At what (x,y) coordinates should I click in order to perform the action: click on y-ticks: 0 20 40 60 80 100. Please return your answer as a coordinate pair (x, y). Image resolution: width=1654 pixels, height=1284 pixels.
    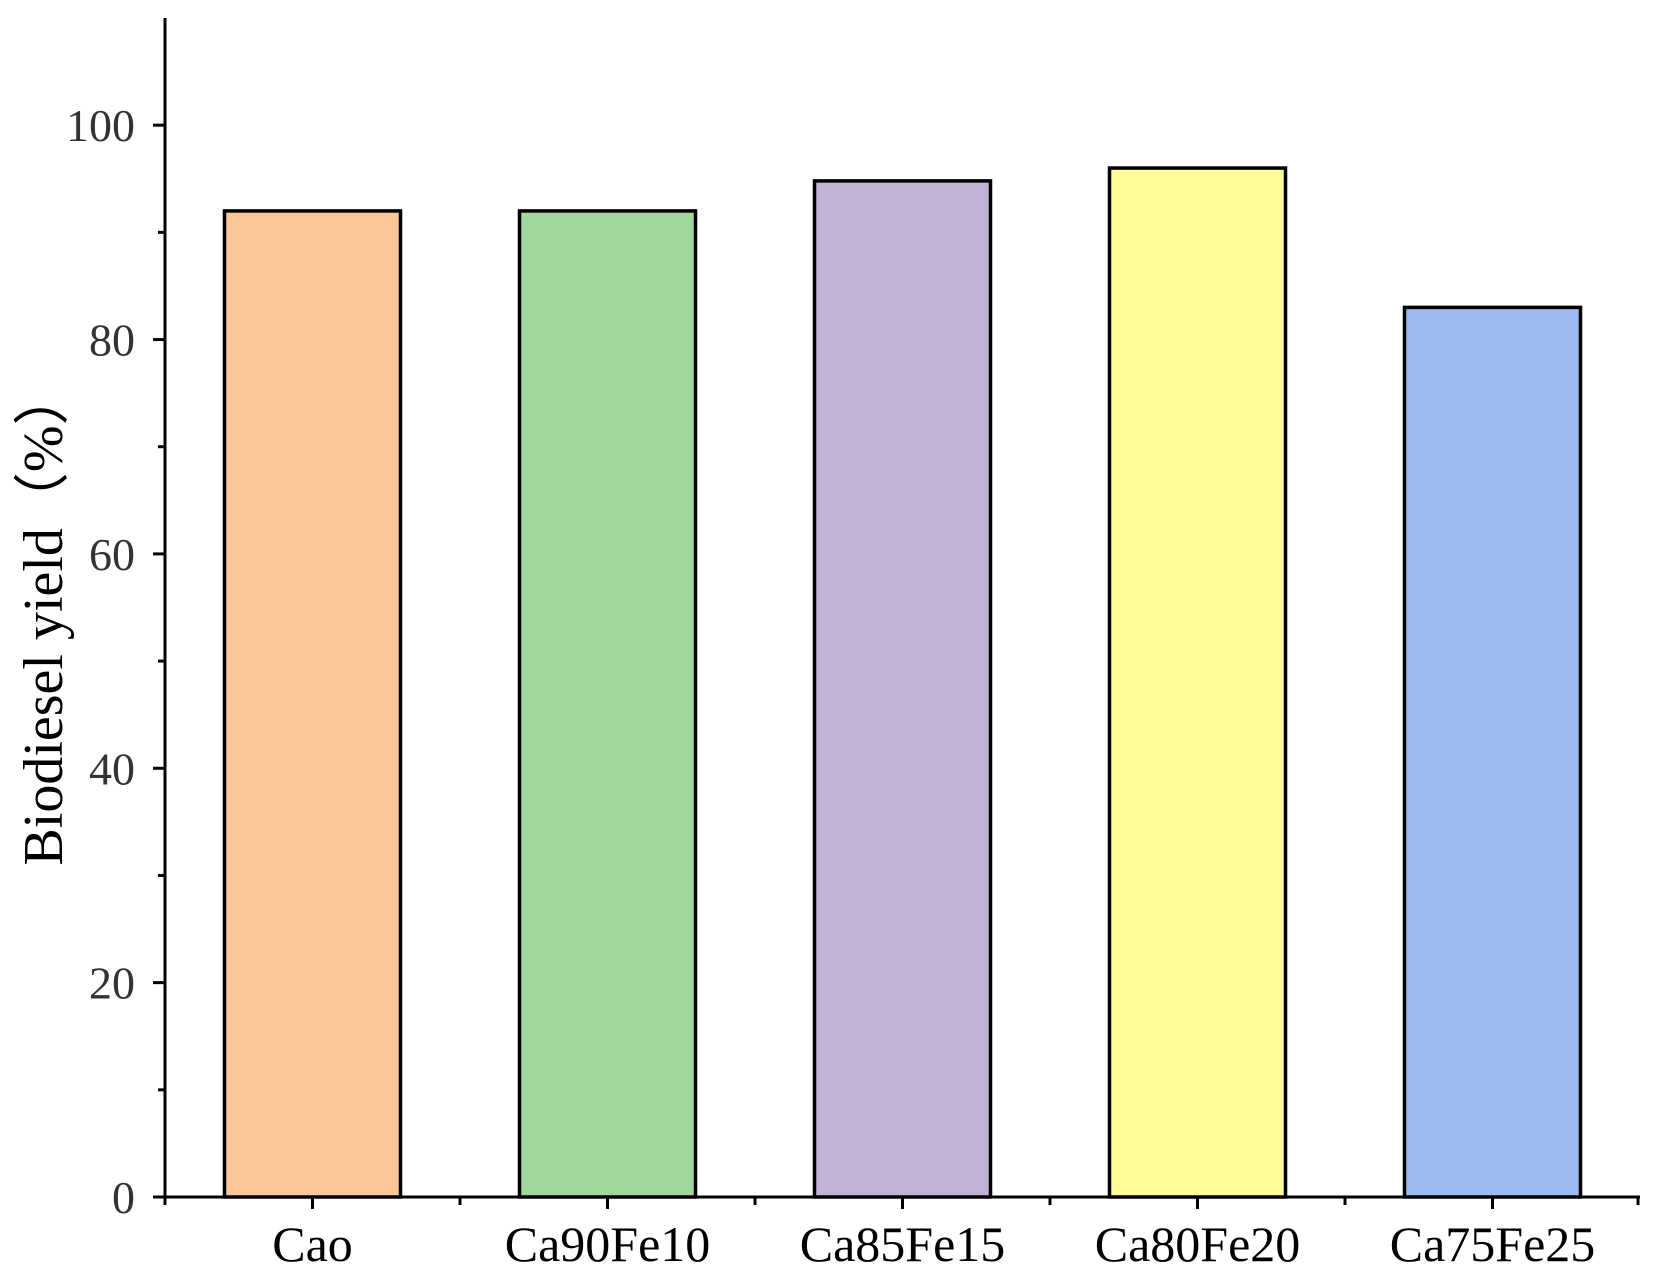
    Looking at the image, I should click on (115, 661).